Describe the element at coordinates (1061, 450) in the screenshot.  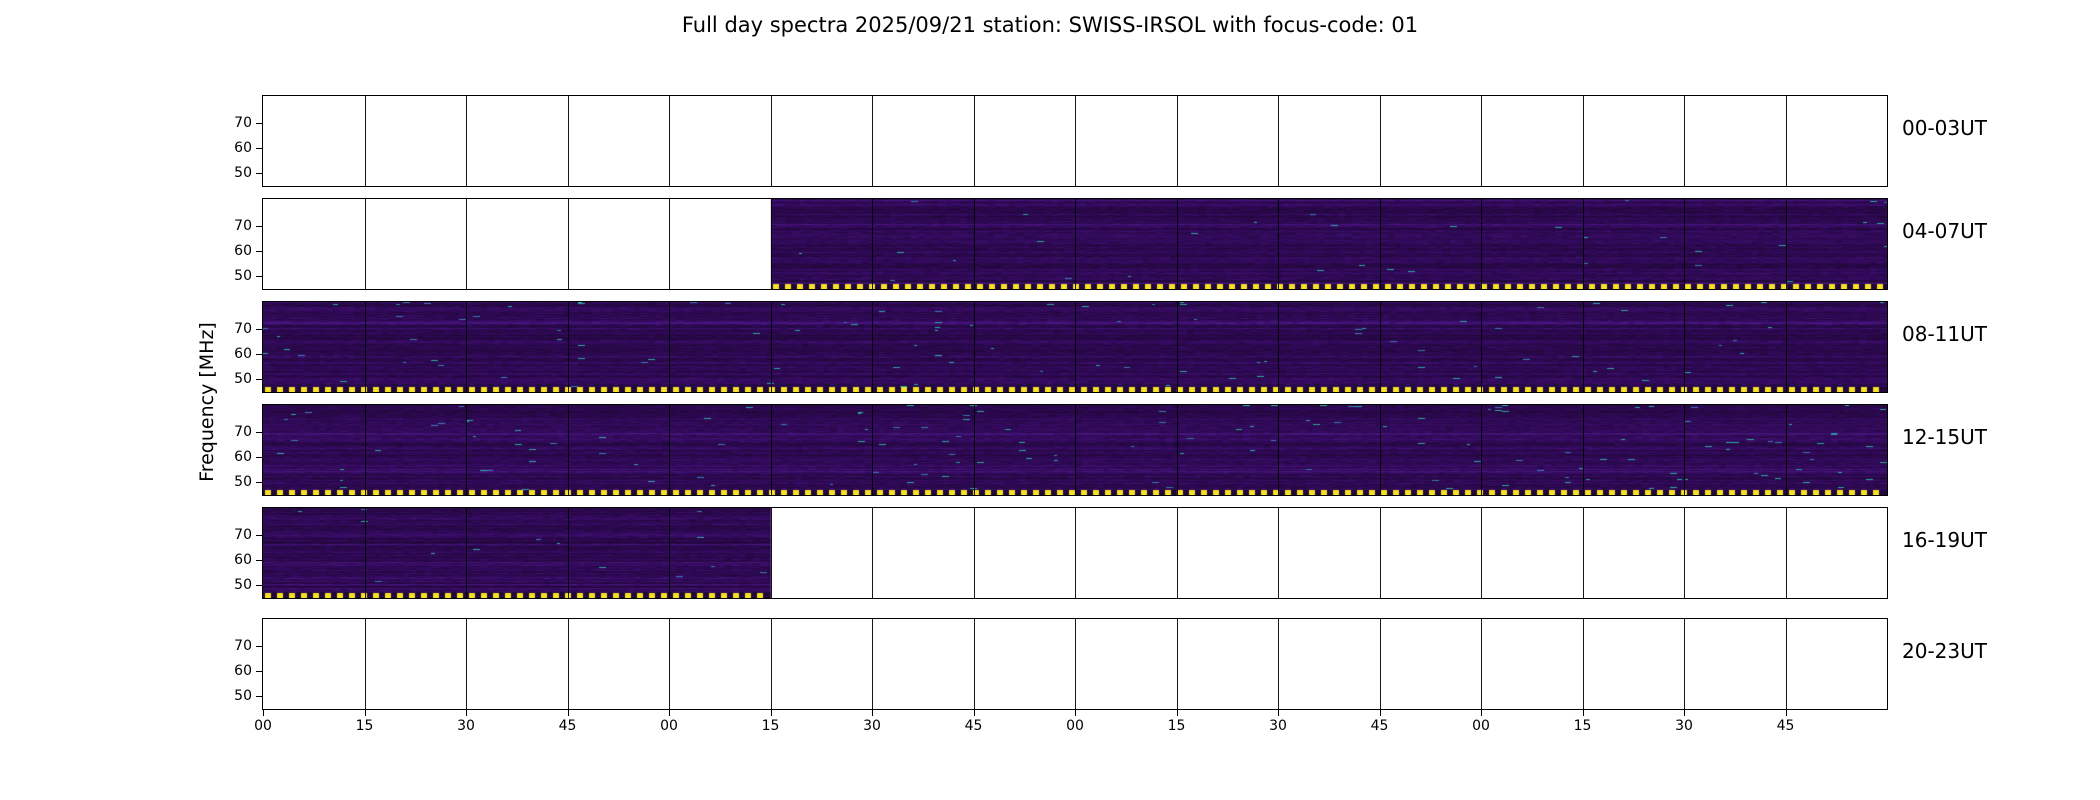
I see `spectrogram-panel-12-15ut: 70 60 50` at that location.